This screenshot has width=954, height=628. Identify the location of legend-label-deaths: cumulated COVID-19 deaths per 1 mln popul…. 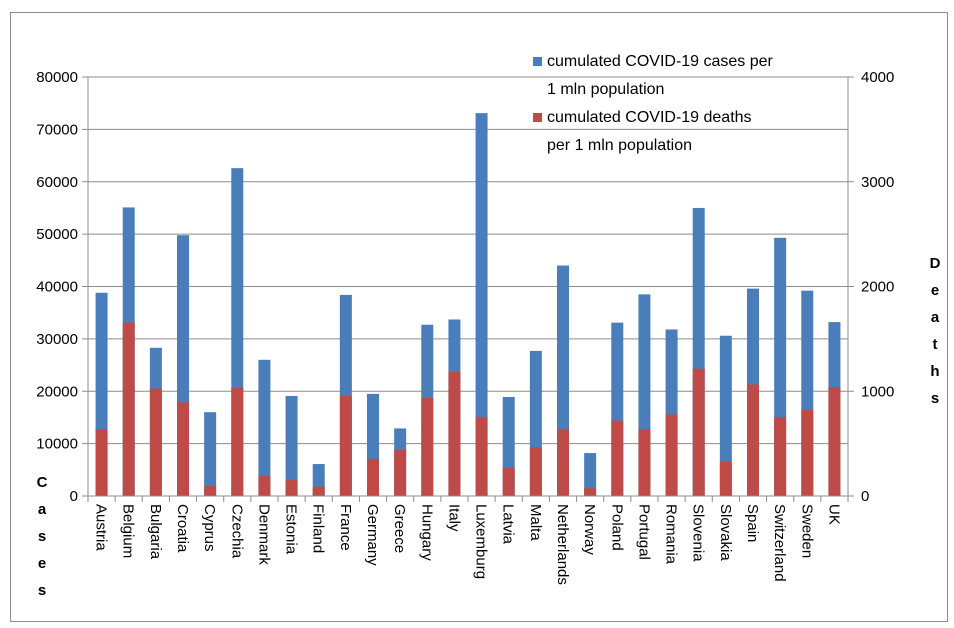
(649, 131).